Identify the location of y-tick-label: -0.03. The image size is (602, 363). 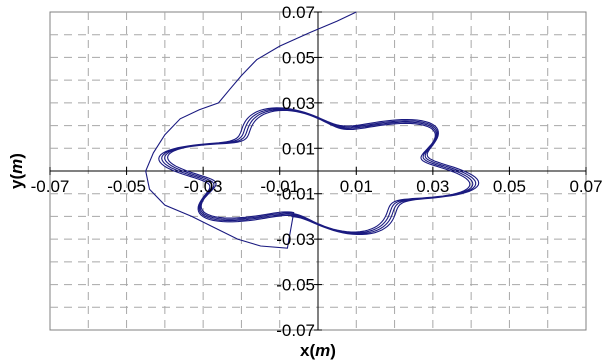
(295, 239).